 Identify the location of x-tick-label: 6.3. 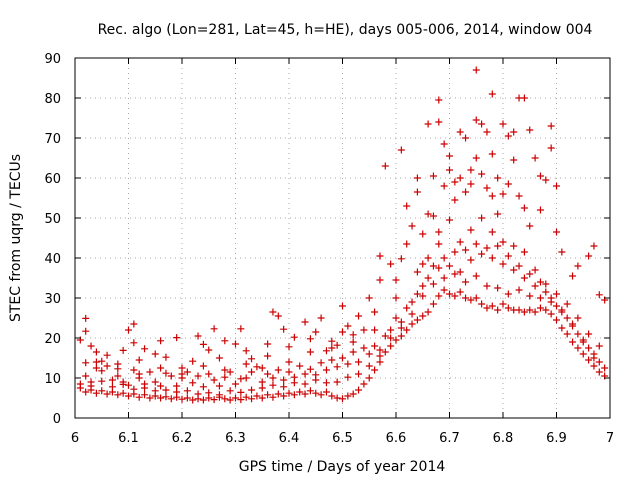
(235, 438).